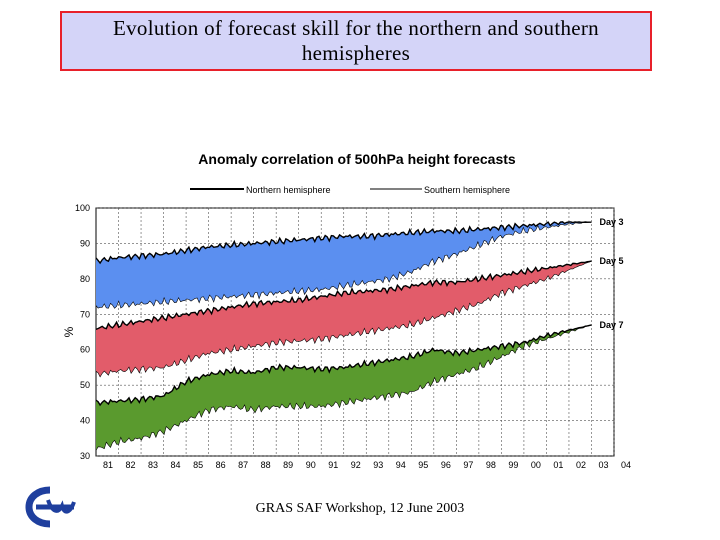 Image resolution: width=720 pixels, height=540 pixels. Describe the element at coordinates (69, 331) in the screenshot. I see `y-axis-label: %` at that location.